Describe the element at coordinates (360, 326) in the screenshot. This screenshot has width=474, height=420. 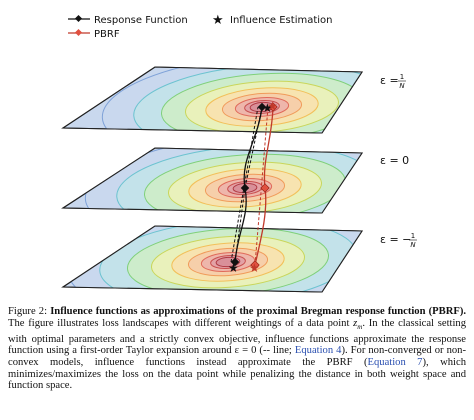
I see `caption-subscript: m` at that location.